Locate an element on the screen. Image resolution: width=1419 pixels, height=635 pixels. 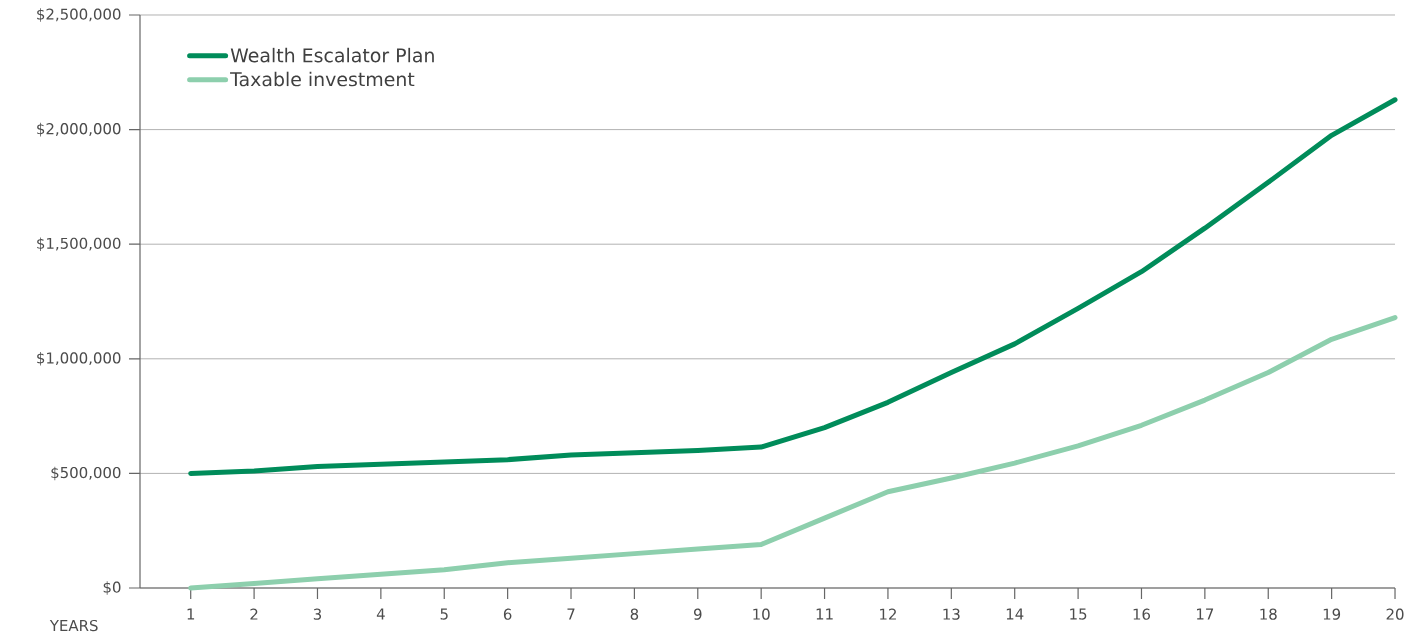
y-tick-label: $500,000 is located at coordinates (86, 473).